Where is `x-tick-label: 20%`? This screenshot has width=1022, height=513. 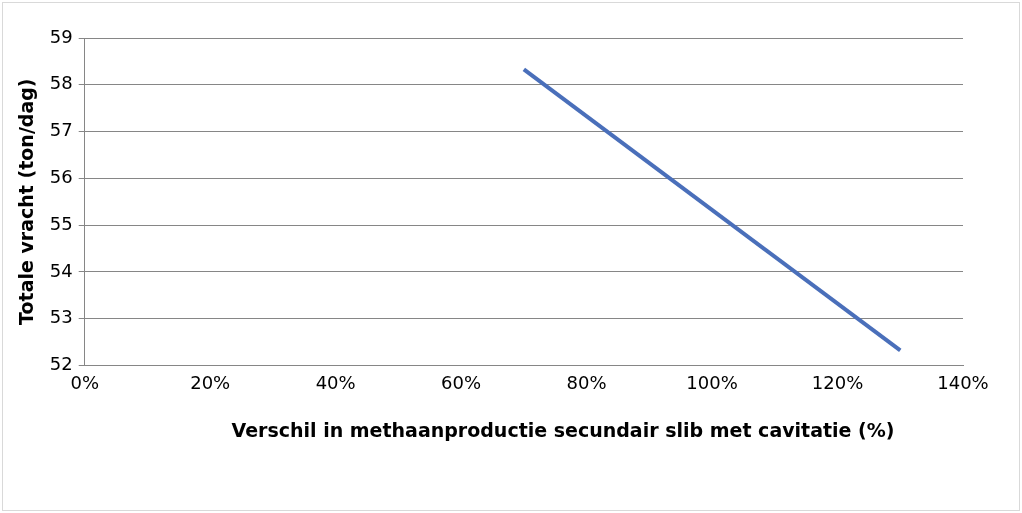 x-tick-label: 20% is located at coordinates (210, 382).